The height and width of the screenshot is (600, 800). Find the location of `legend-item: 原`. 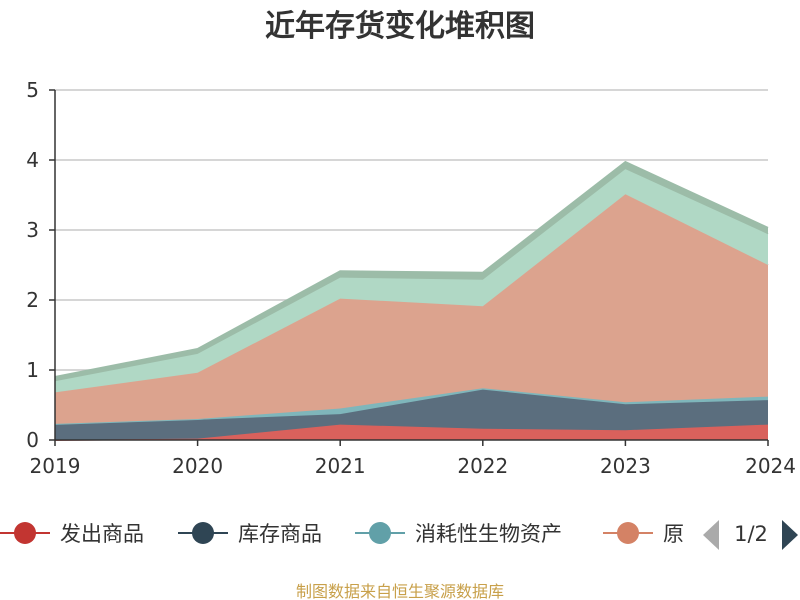

legend-item: 原 is located at coordinates (643, 534).